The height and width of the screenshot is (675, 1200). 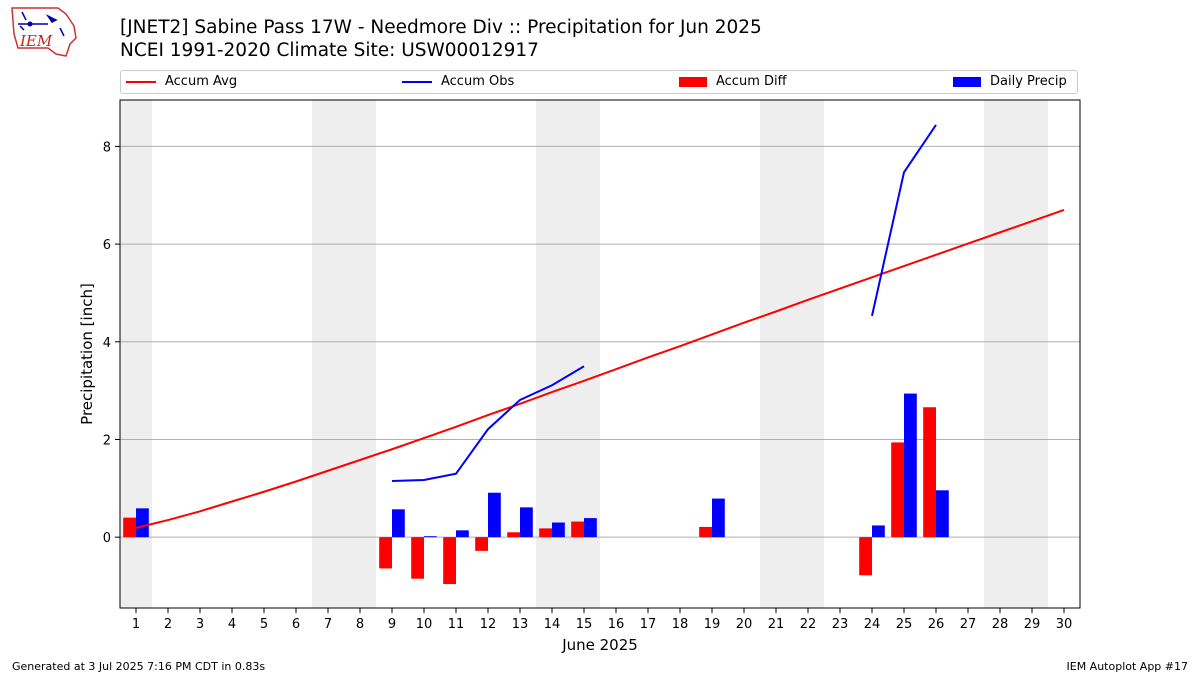 What do you see at coordinates (87, 354) in the screenshot?
I see `y-axis-label: Precipitation [inch]` at bounding box center [87, 354].